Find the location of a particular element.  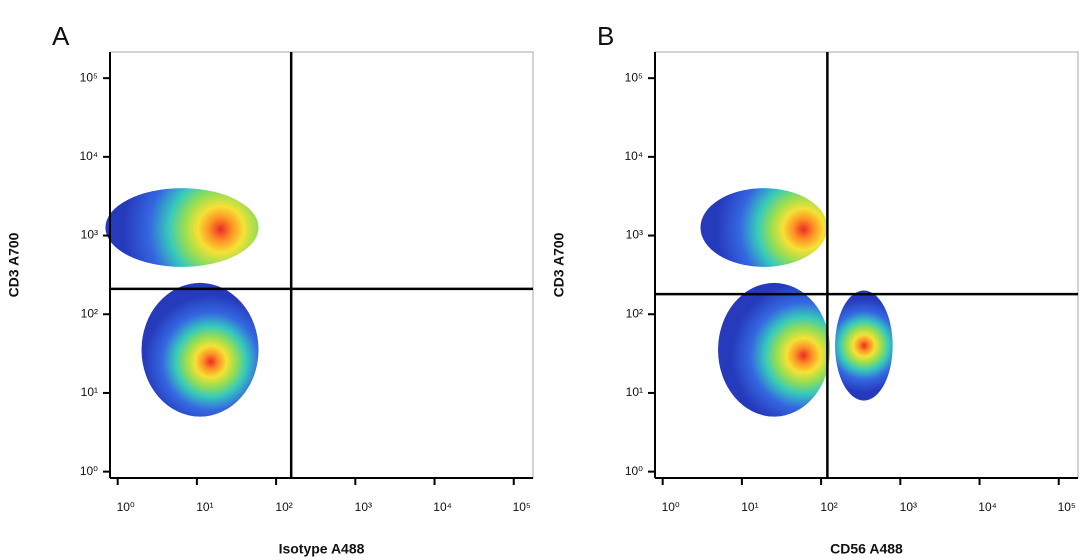

x-axis-label: CD56 A488 is located at coordinates (866, 549).